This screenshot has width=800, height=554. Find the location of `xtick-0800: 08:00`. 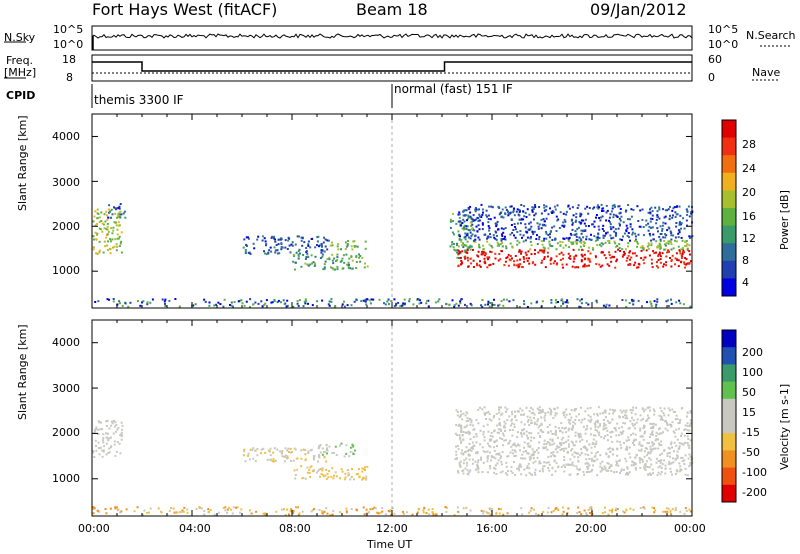

xtick-0800: 08:00 is located at coordinates (295, 528).